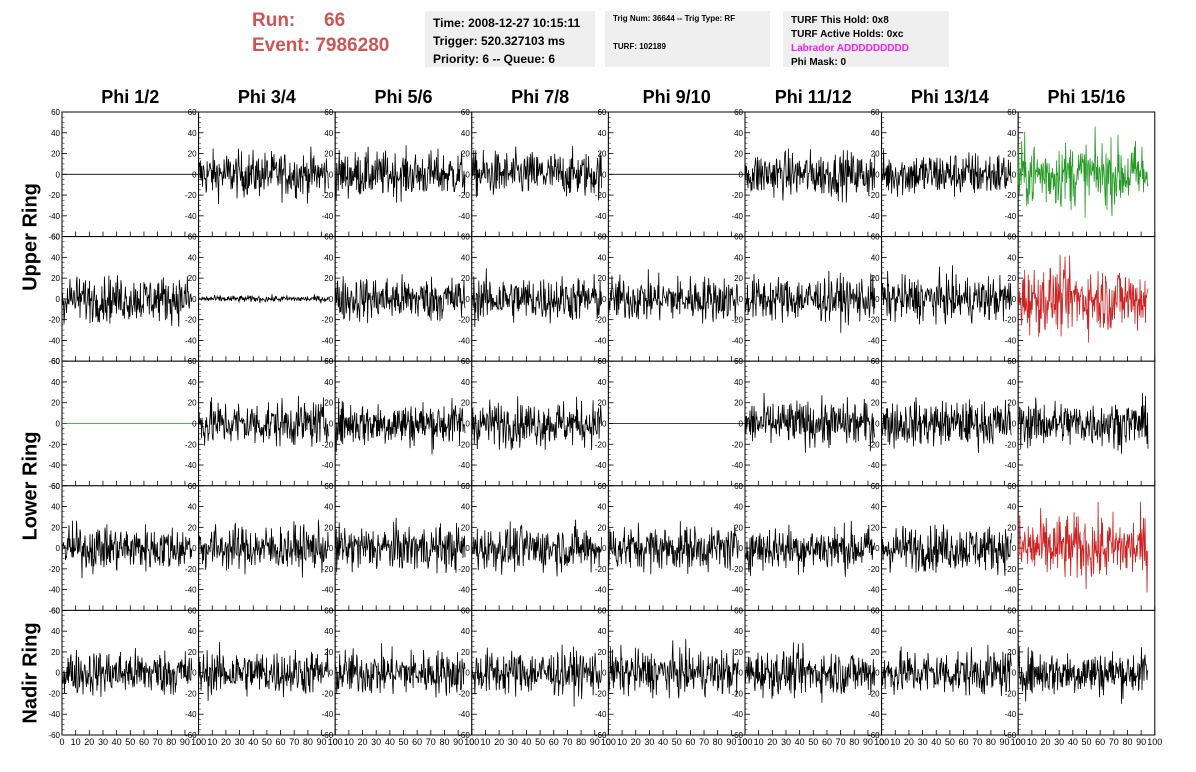 The height and width of the screenshot is (772, 1196). I want to click on panel-frame, so click(950, 672).